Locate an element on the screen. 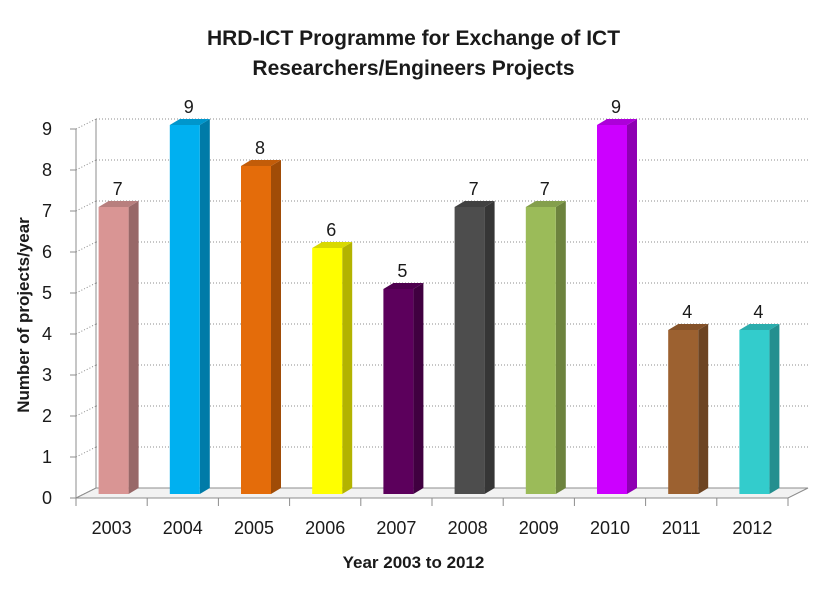  y-tick-label: 8 is located at coordinates (47, 170).